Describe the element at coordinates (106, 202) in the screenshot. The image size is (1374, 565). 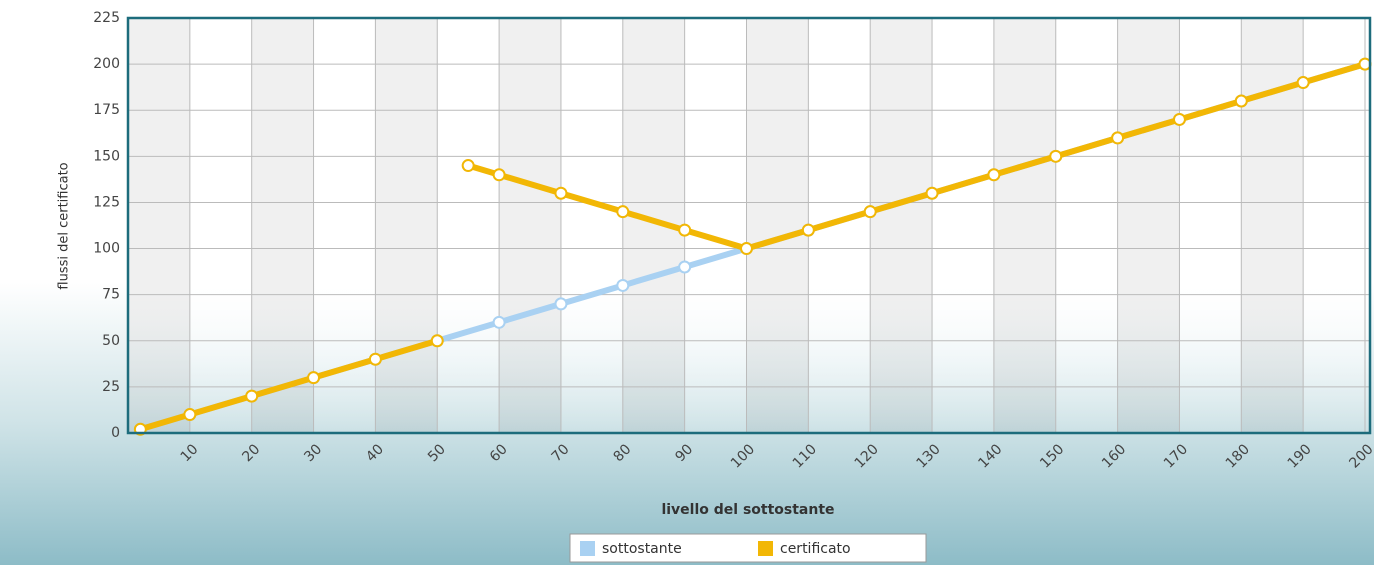
I see `y-tick-label: 125` at that location.